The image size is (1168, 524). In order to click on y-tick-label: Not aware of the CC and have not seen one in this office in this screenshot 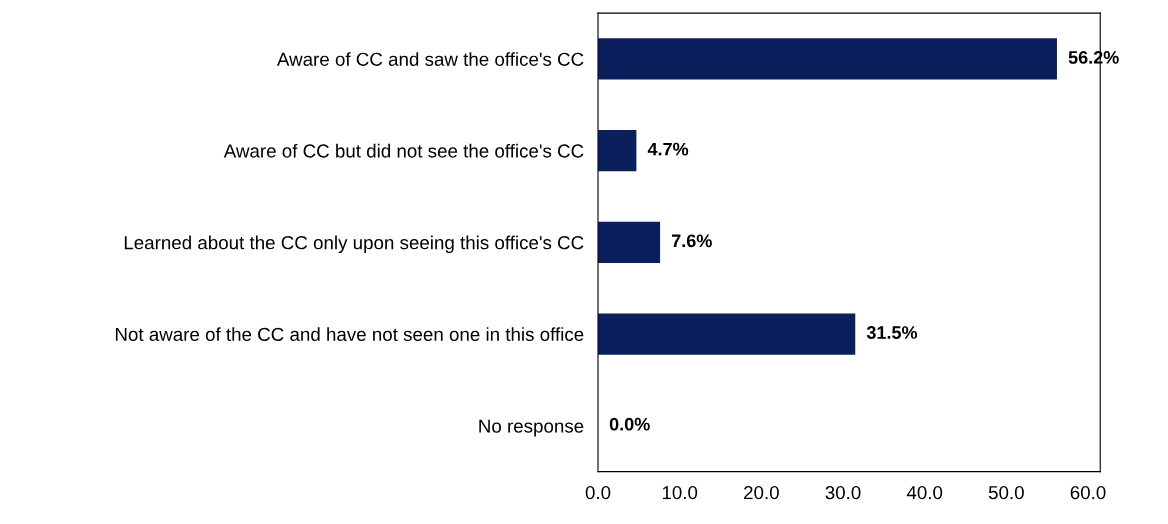, I will do `click(349, 334)`.